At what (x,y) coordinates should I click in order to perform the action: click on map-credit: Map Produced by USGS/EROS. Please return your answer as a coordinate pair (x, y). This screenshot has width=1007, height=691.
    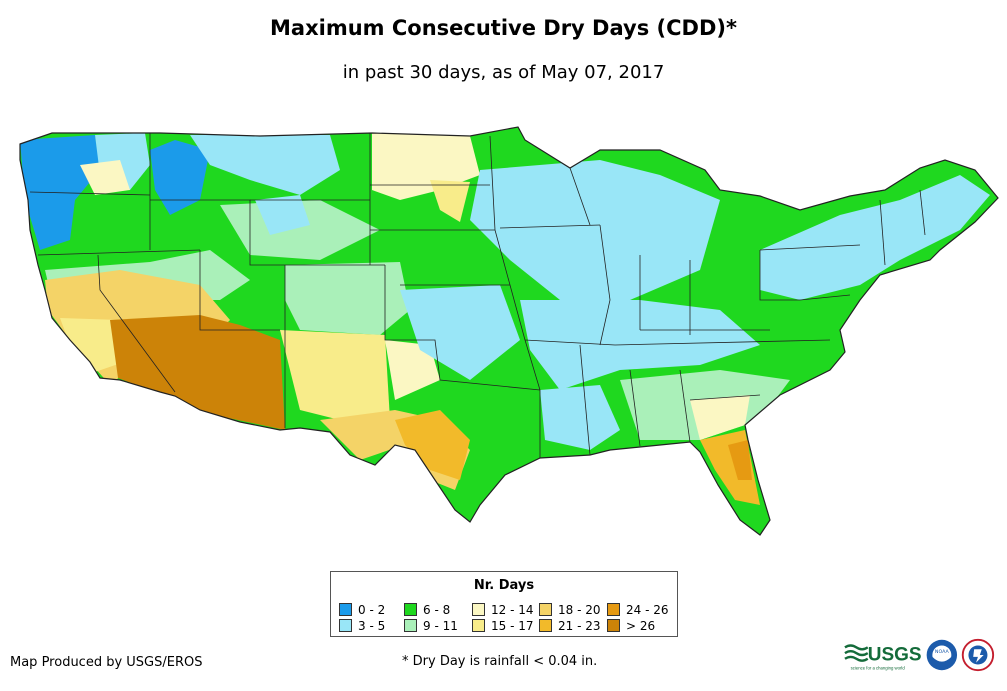
    Looking at the image, I should click on (106, 662).